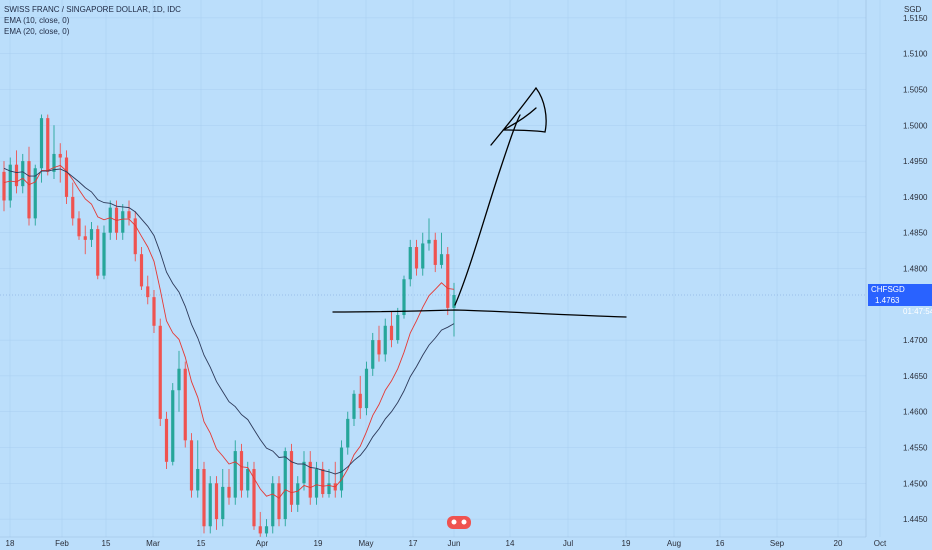  What do you see at coordinates (487, 210) in the screenshot?
I see `drawn-up-arrow-stem` at bounding box center [487, 210].